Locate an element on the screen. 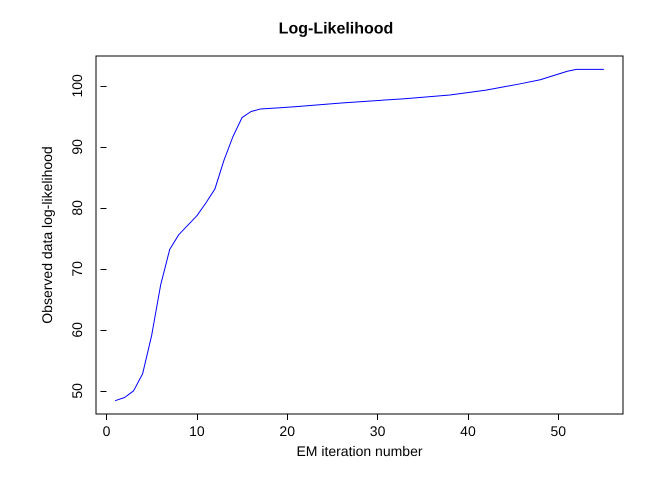 Image resolution: width=672 pixels, height=480 pixels. y-tick-label: 60 is located at coordinates (77, 330).